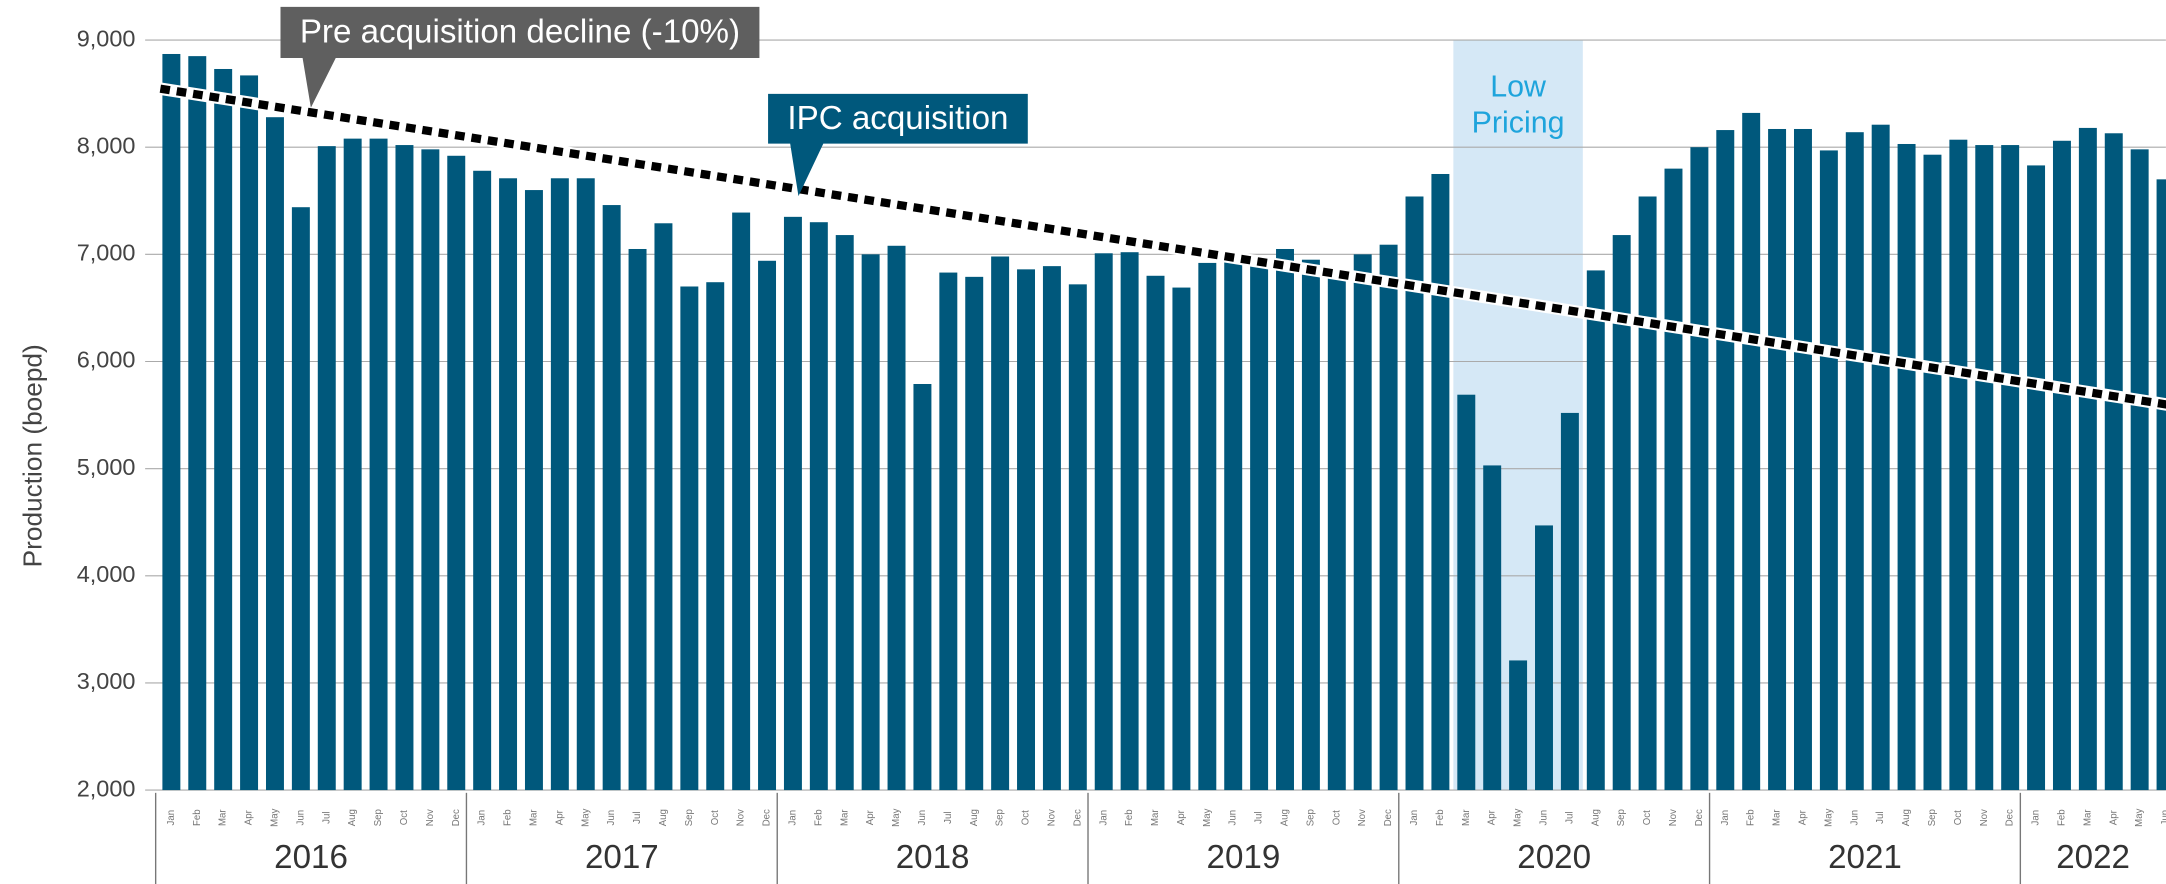  I want to click on y-tick-label: 2,000, so click(106, 788).